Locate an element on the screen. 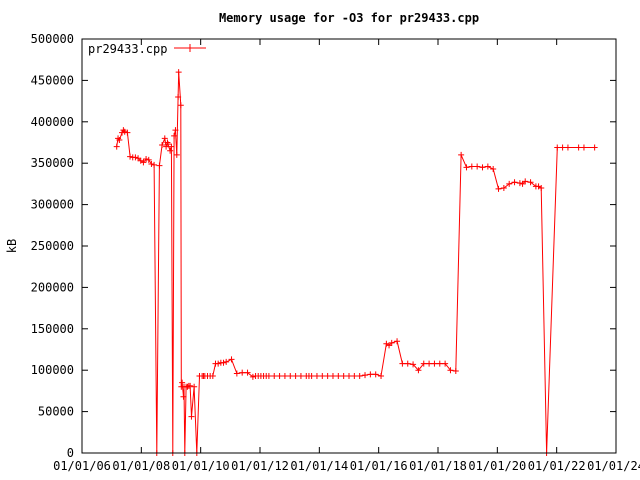  y-tick-label: 0 is located at coordinates (70, 453).